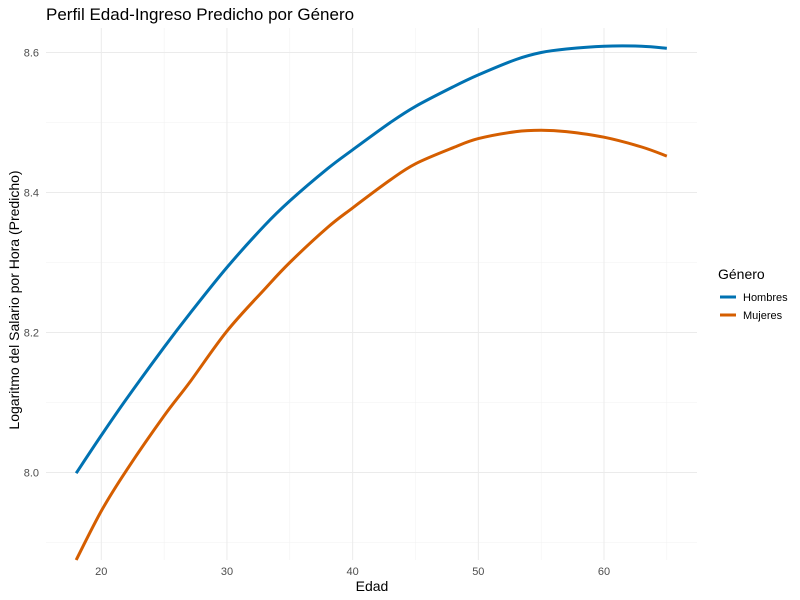 This screenshot has height=600, width=800. Describe the element at coordinates (765, 298) in the screenshot. I see `legend-label-hombres: Hombres` at that location.